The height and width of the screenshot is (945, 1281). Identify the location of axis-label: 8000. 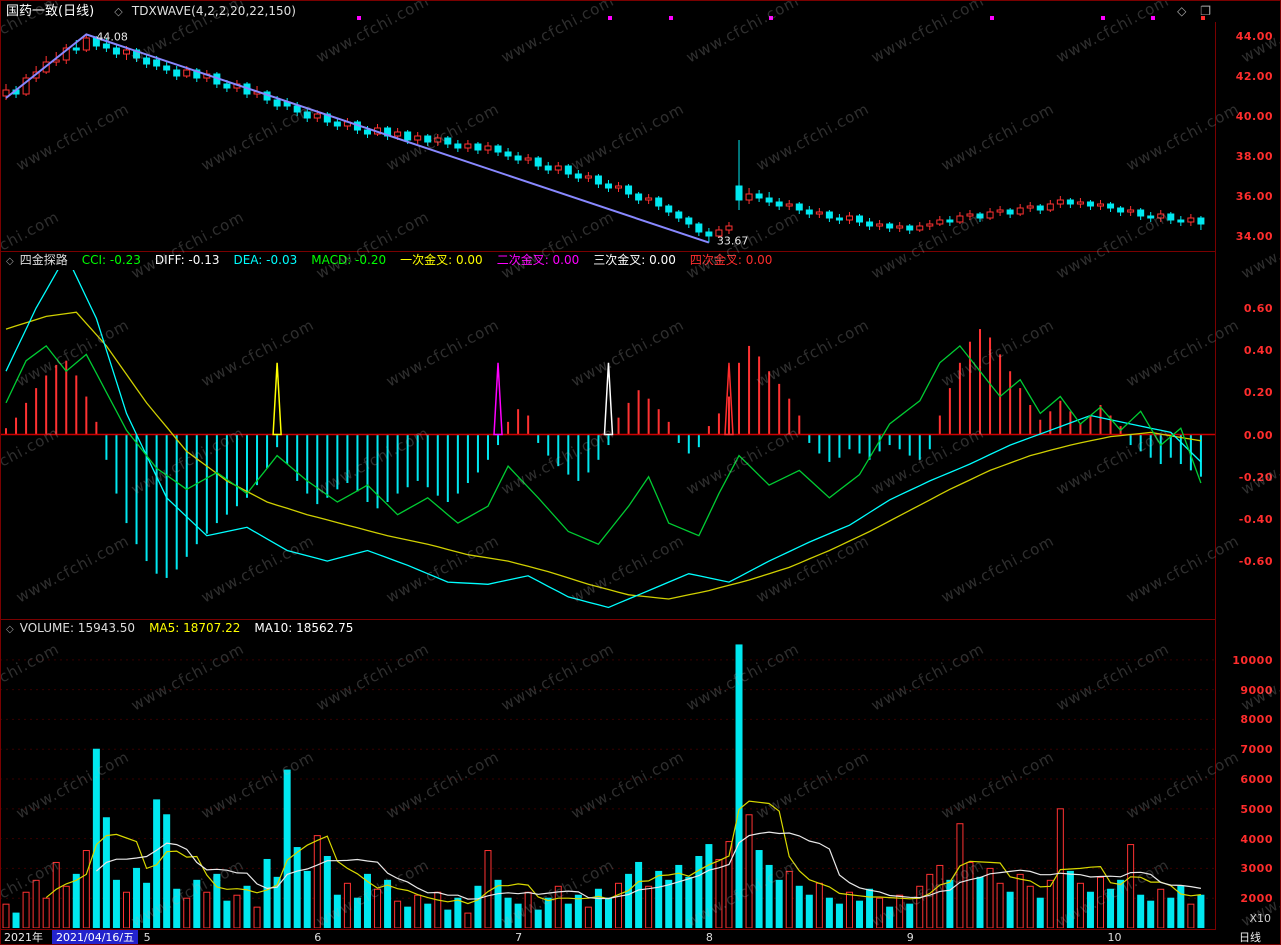
(1256, 720).